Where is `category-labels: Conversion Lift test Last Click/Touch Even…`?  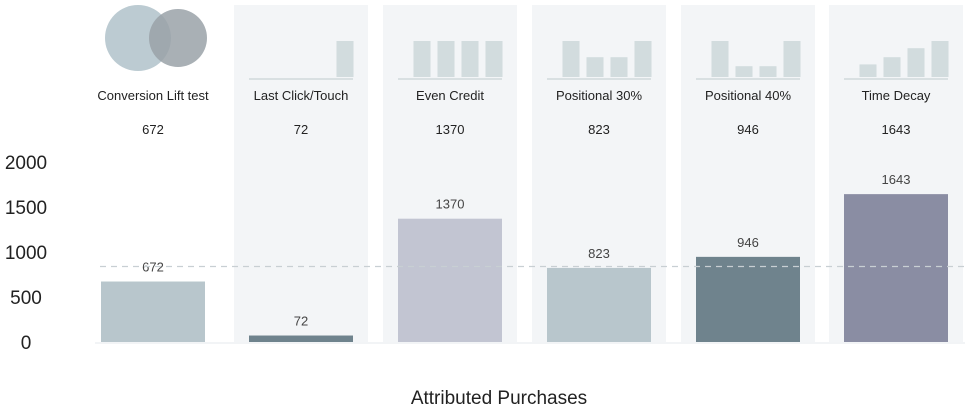
category-labels: Conversion Lift test Last Click/Touch Even… is located at coordinates (514, 95).